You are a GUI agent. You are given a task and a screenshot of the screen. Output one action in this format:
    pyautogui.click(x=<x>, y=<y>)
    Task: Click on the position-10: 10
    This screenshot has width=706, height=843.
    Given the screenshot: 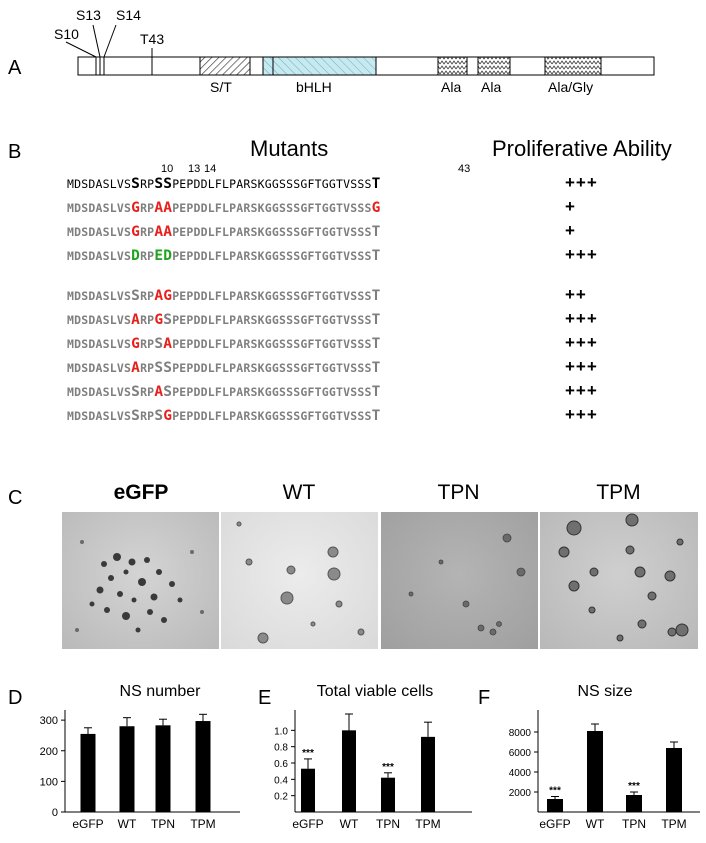 What is the action you would take?
    pyautogui.click(x=167, y=169)
    